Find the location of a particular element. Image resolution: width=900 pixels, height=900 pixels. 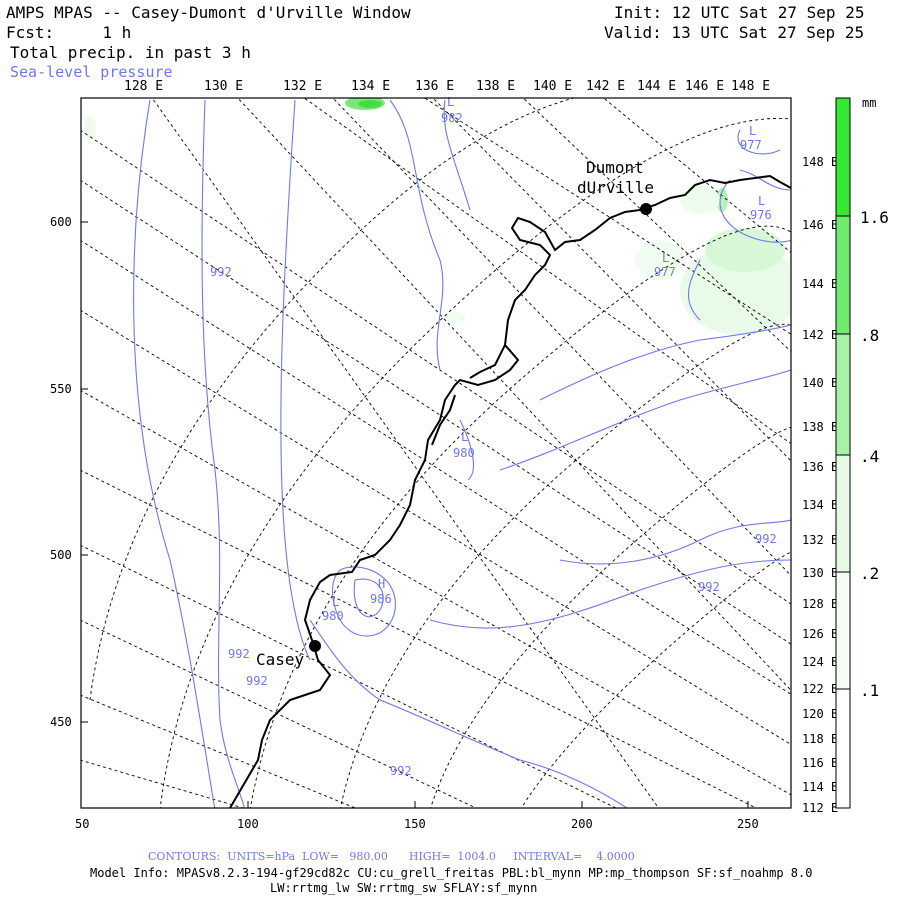

lon-label: 114 E is located at coordinates (820, 787).